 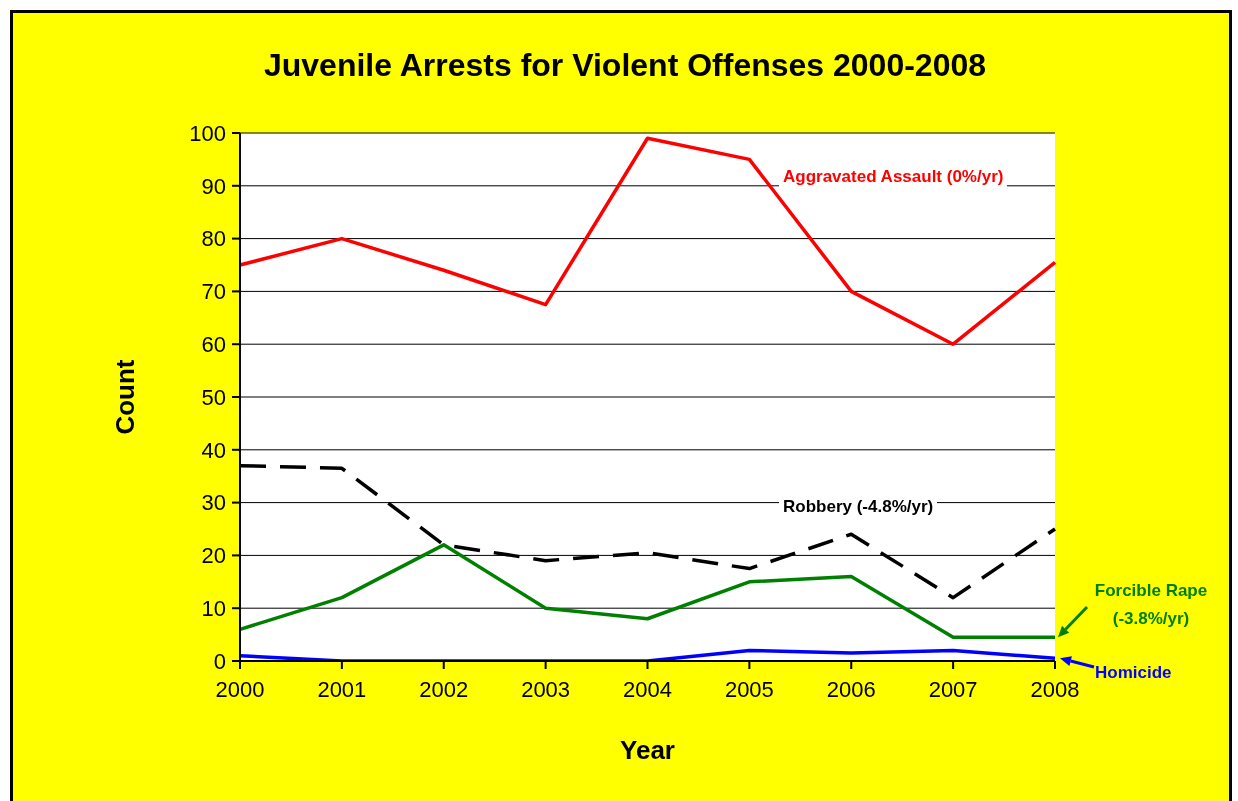 What do you see at coordinates (625, 65) in the screenshot?
I see `chart-title: Juvenile Arrests for Violent Offenses 2000-2008` at bounding box center [625, 65].